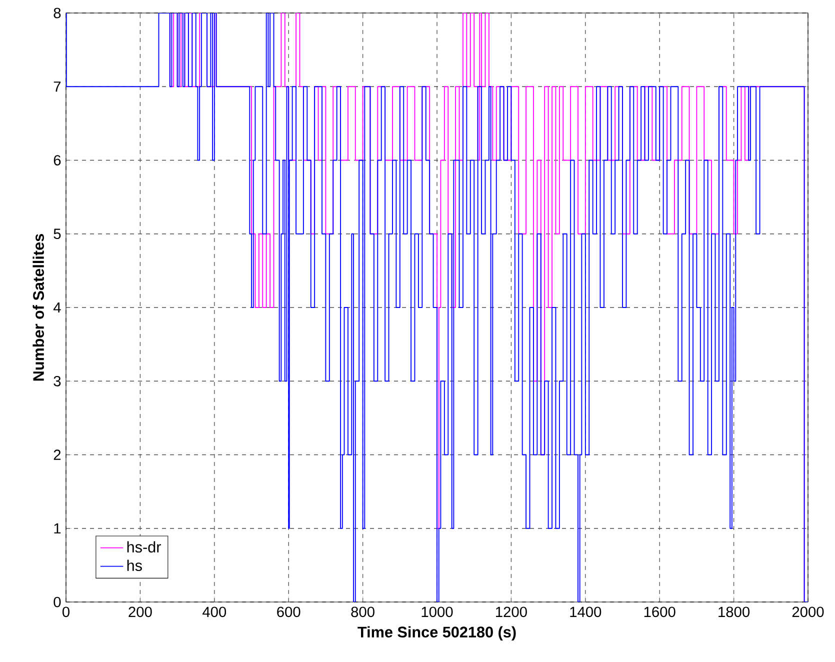 The width and height of the screenshot is (835, 662). I want to click on y-tick-label: 4, so click(57, 307).